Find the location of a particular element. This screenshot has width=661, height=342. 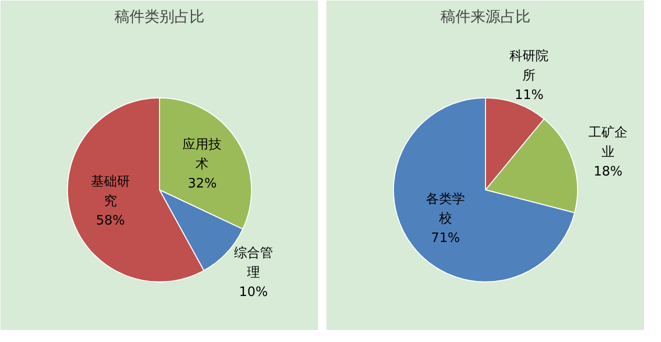

data-label: 18% is located at coordinates (608, 172).